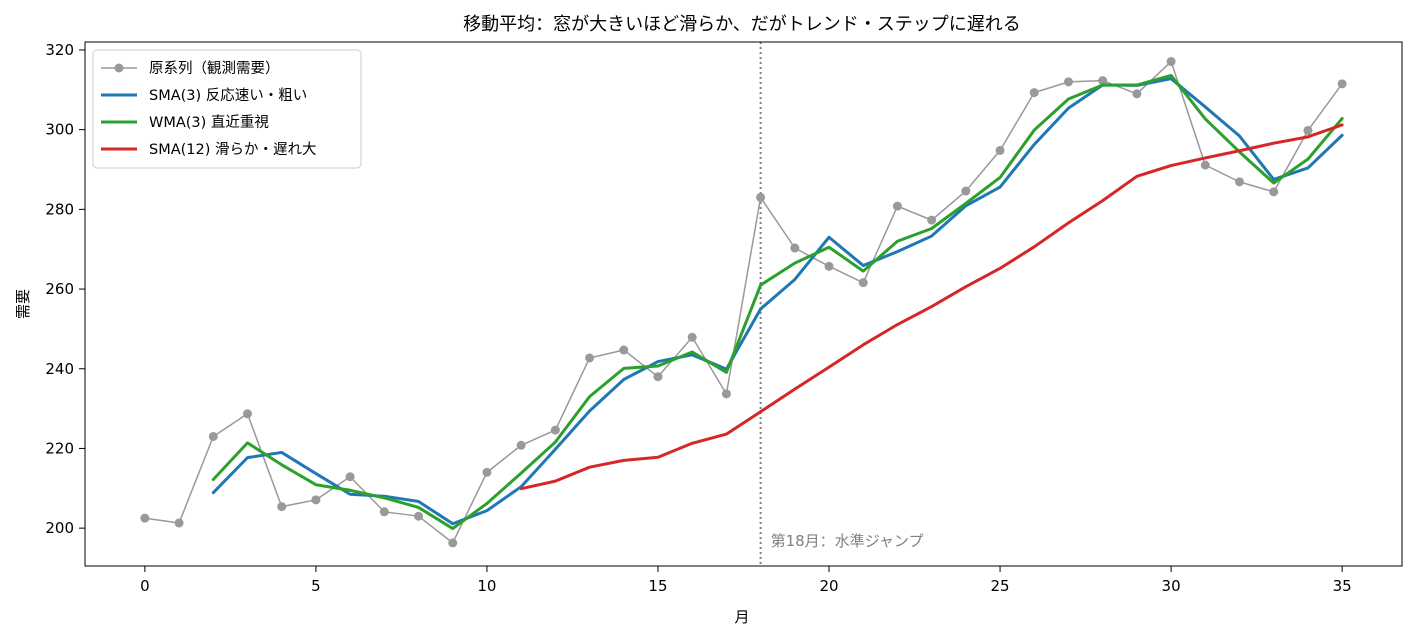 The image size is (1414, 636). What do you see at coordinates (847, 541) in the screenshot?
I see `level-jump-annotation: 第18月：水準ジャンプ` at bounding box center [847, 541].